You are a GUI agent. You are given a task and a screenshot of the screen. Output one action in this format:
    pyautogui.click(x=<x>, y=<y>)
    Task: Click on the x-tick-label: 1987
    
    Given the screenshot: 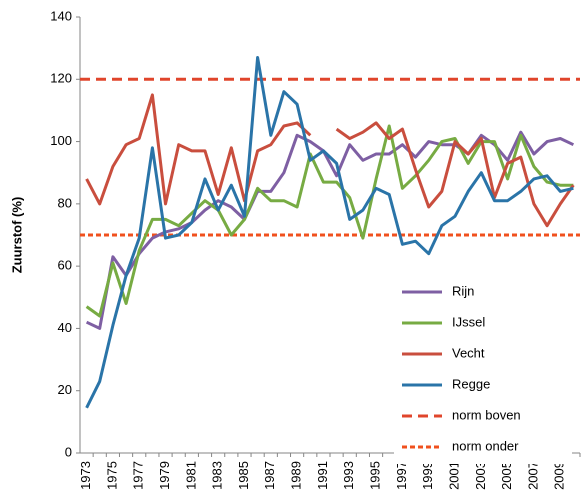 What is the action you would take?
    pyautogui.click(x=269, y=475)
    